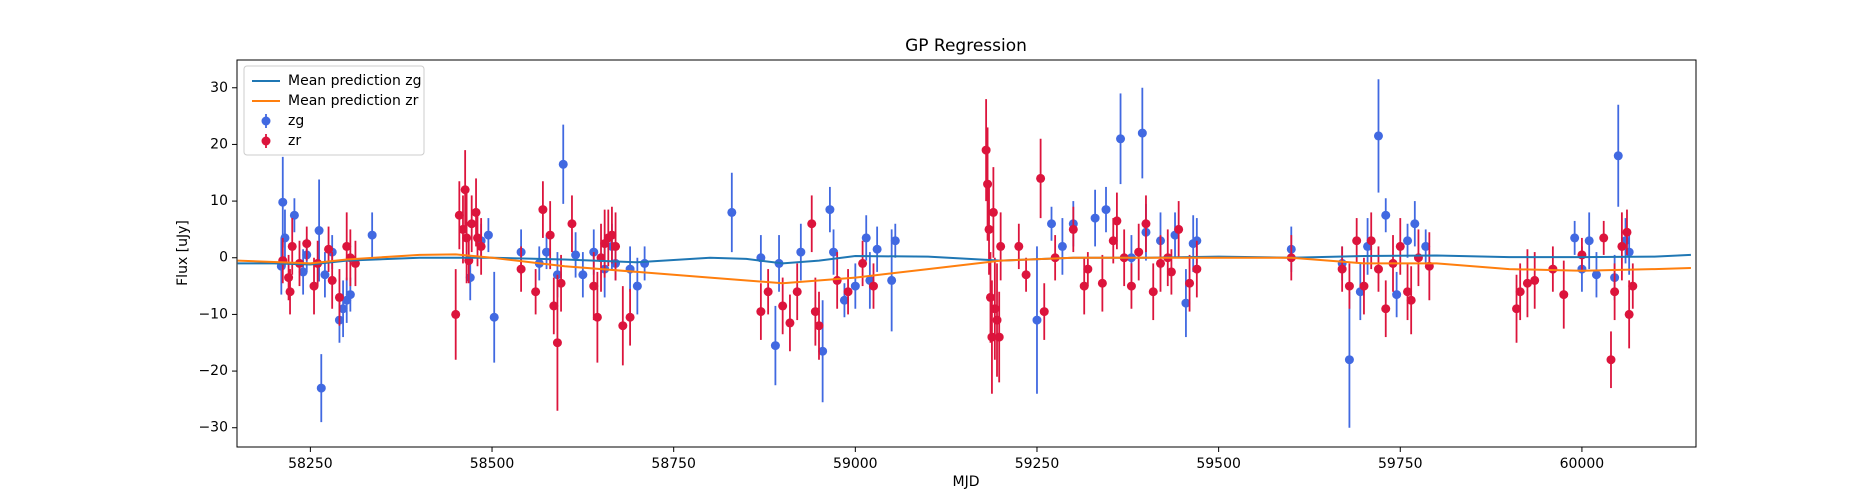  Describe the element at coordinates (219, 144) in the screenshot. I see `y-tick-label: 20` at that location.